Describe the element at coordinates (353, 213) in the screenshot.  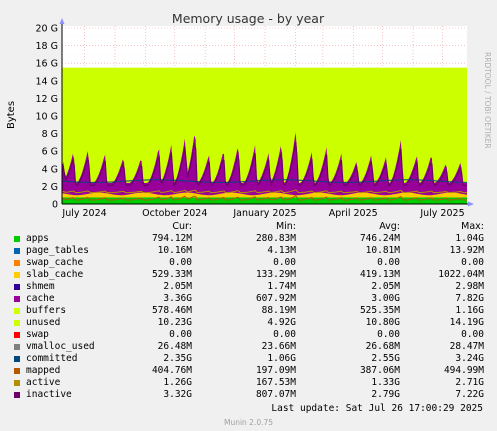
I see `x-tick-label: April 2025` at that location.